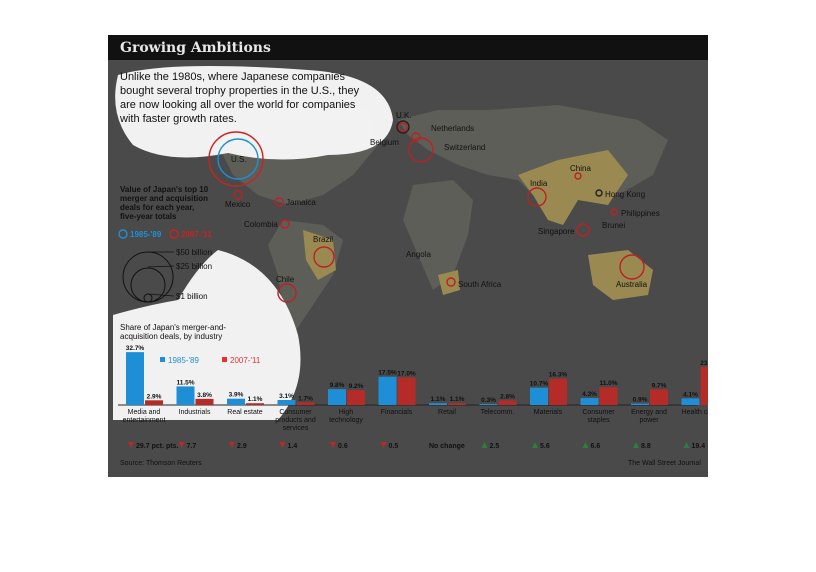 This screenshot has height=572, width=816. What do you see at coordinates (408, 47) in the screenshot?
I see `title-bar` at bounding box center [408, 47].